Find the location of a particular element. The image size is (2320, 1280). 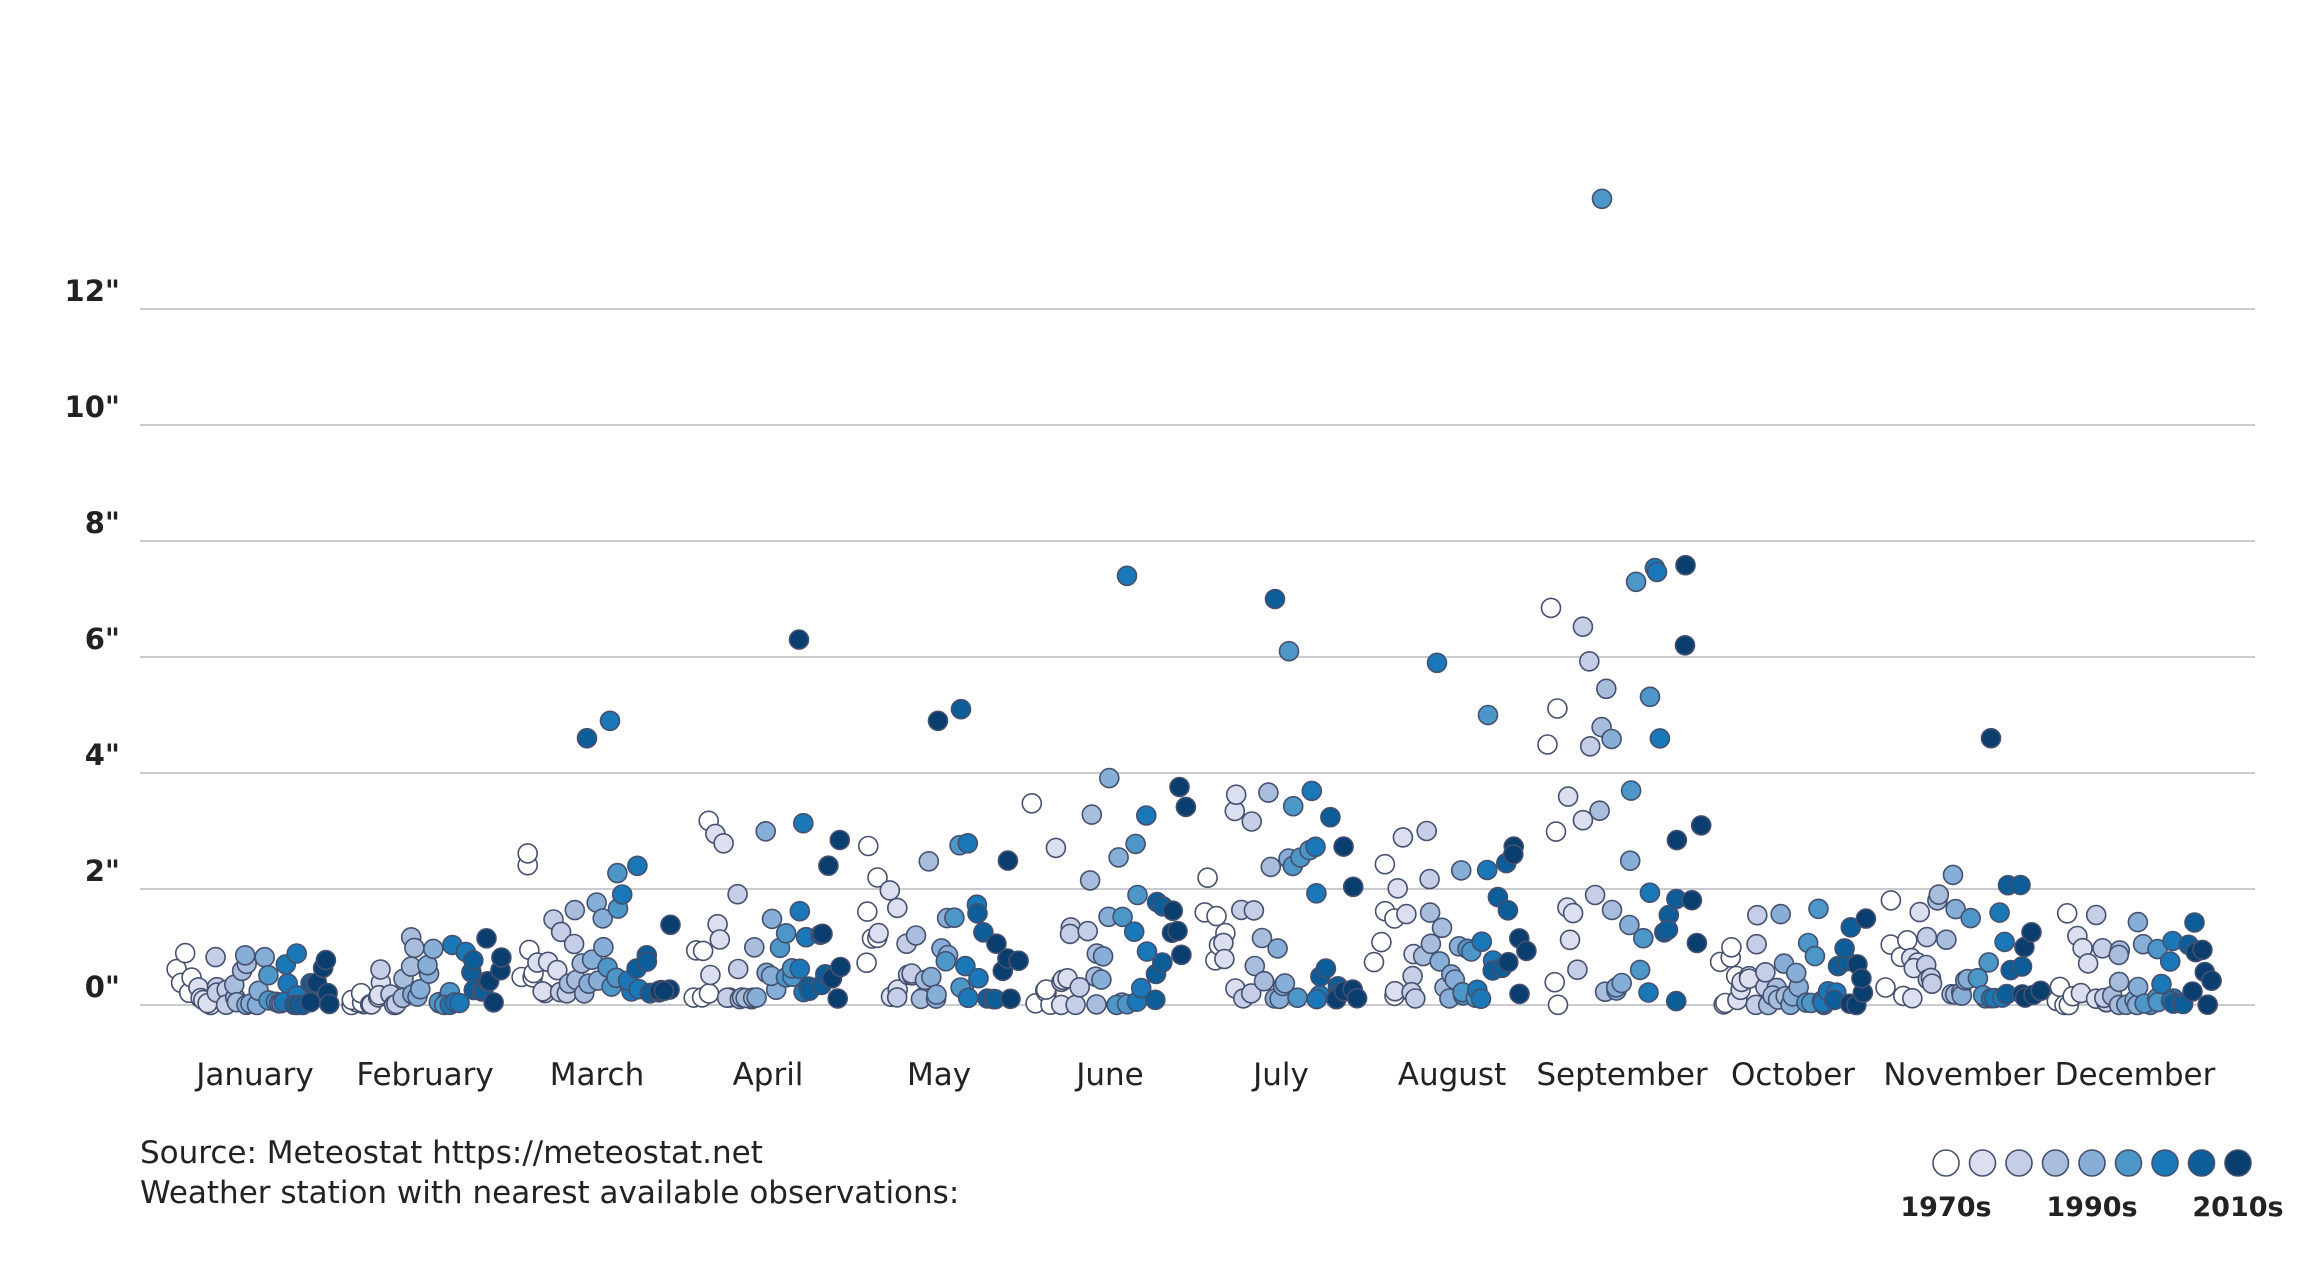

x-tick-label: June is located at coordinates (1109, 1075).